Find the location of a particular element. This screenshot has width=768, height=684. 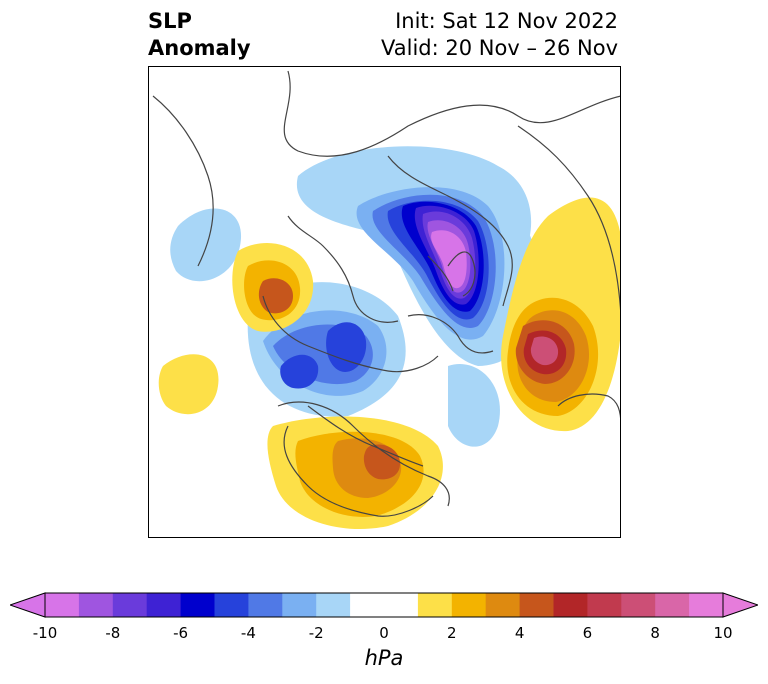

colorbar-extend-min is located at coordinates (28, 605).